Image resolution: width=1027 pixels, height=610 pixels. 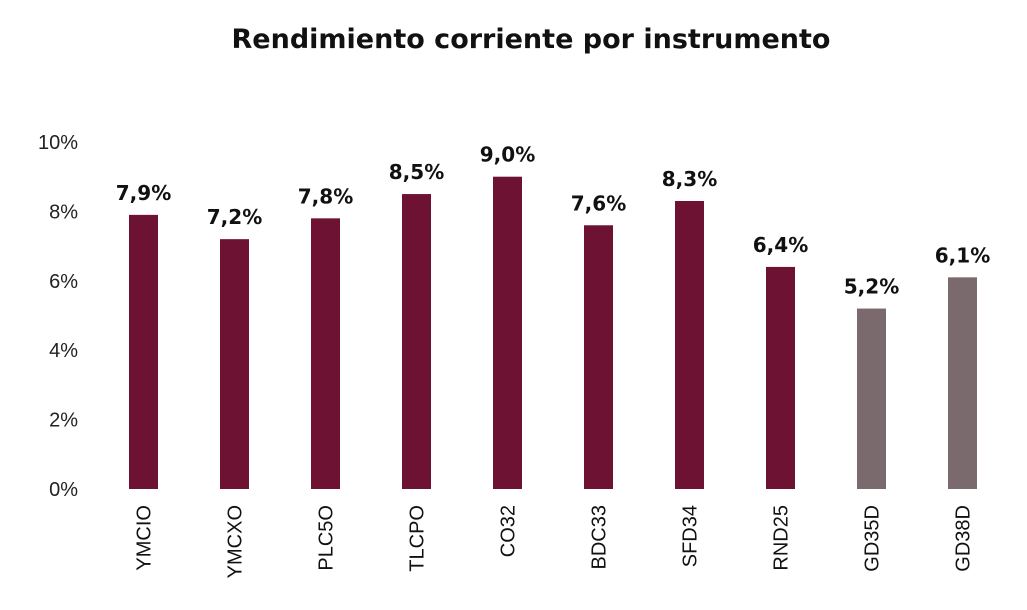 I want to click on data-label: 6,1%, so click(x=962, y=255).